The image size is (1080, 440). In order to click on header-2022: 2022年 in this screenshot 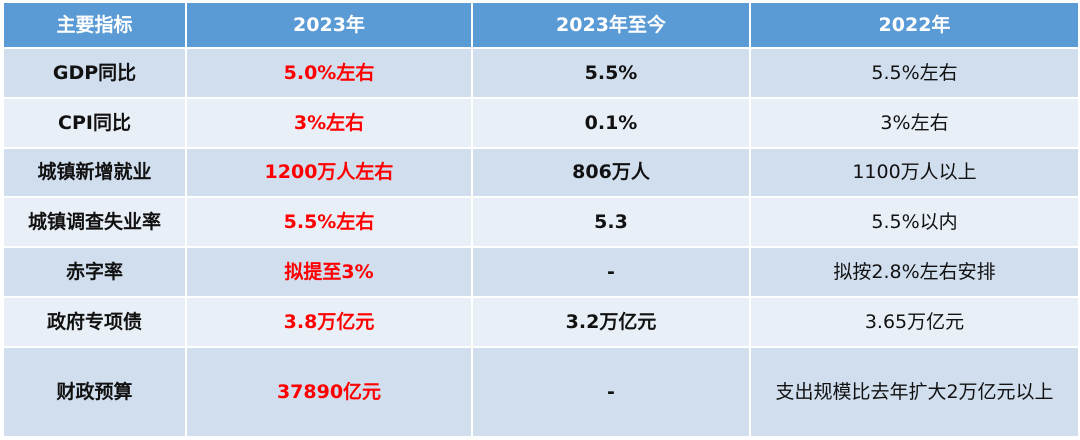, I will do `click(914, 25)`.